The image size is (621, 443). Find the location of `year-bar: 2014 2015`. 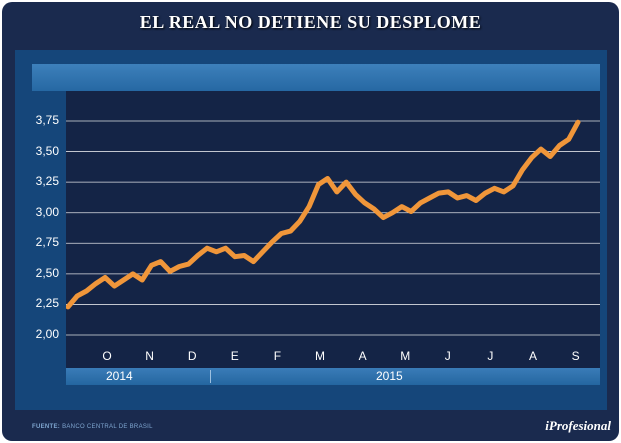

year-bar: 2014 2015 is located at coordinates (333, 376).